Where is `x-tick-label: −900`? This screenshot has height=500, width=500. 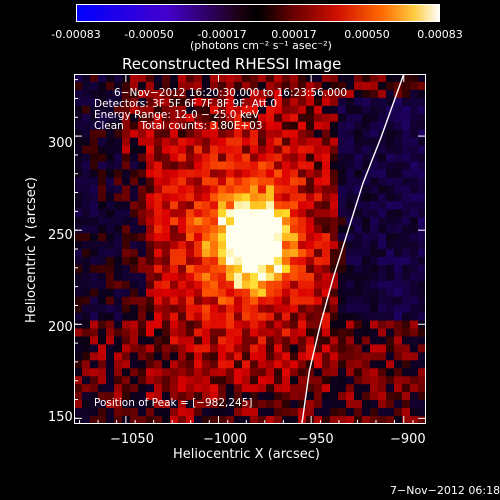
x-tick-label: −900 is located at coordinates (408, 439).